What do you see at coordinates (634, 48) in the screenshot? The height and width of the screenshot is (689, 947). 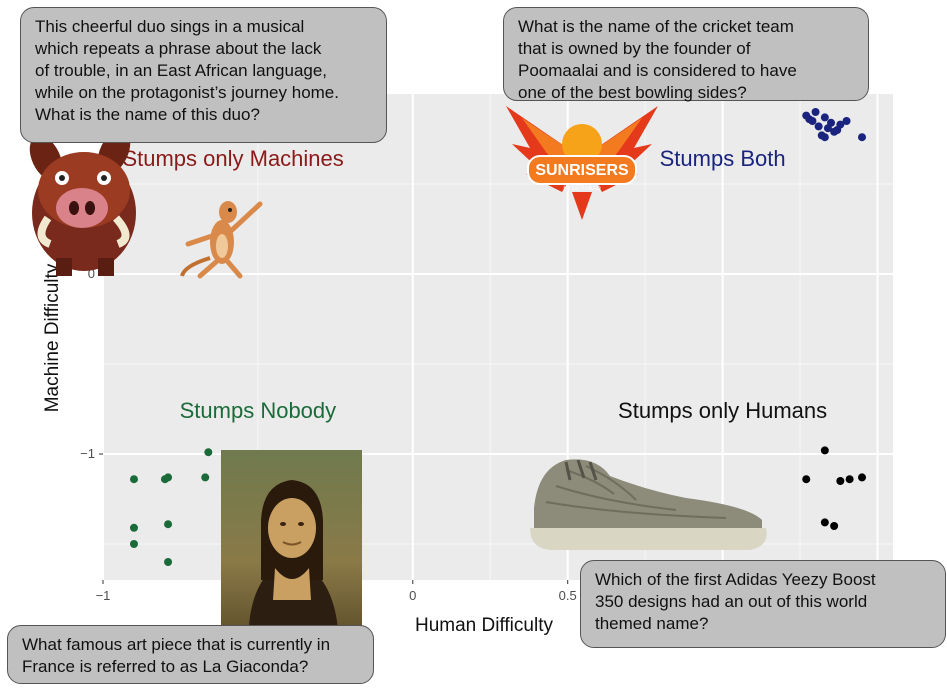 I see `callout-line: that is owned by the founder of` at bounding box center [634, 48].